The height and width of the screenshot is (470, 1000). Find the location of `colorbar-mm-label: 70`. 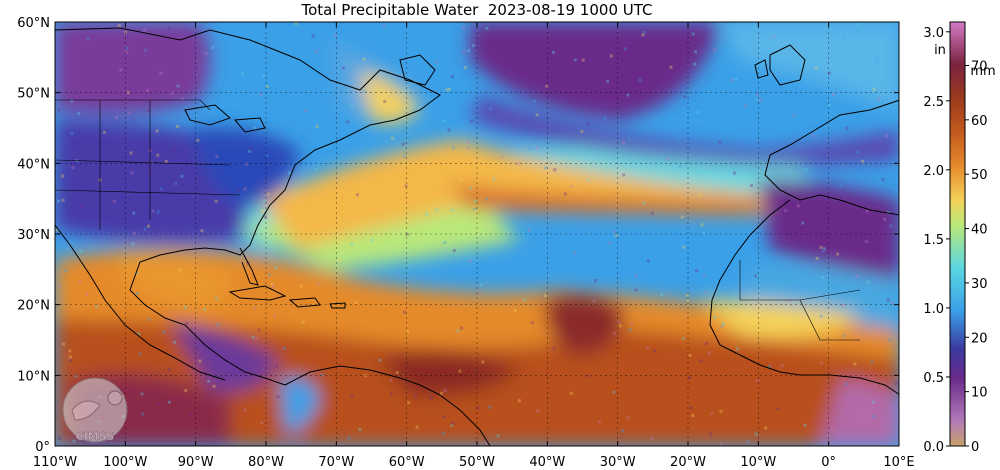

colorbar-mm-label: 70 is located at coordinates (979, 66).